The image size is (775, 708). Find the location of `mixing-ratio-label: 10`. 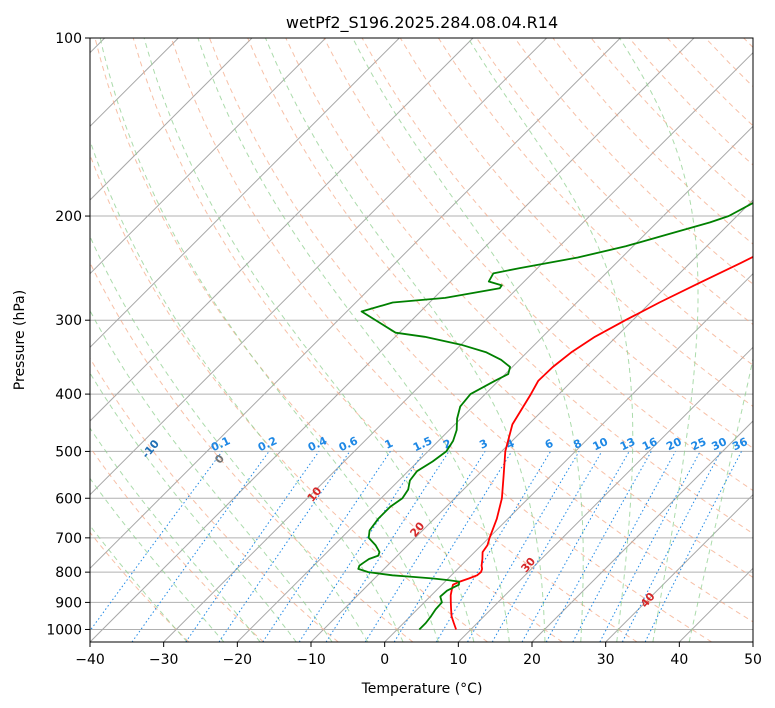

mixing-ratio-label: 10 is located at coordinates (601, 444).